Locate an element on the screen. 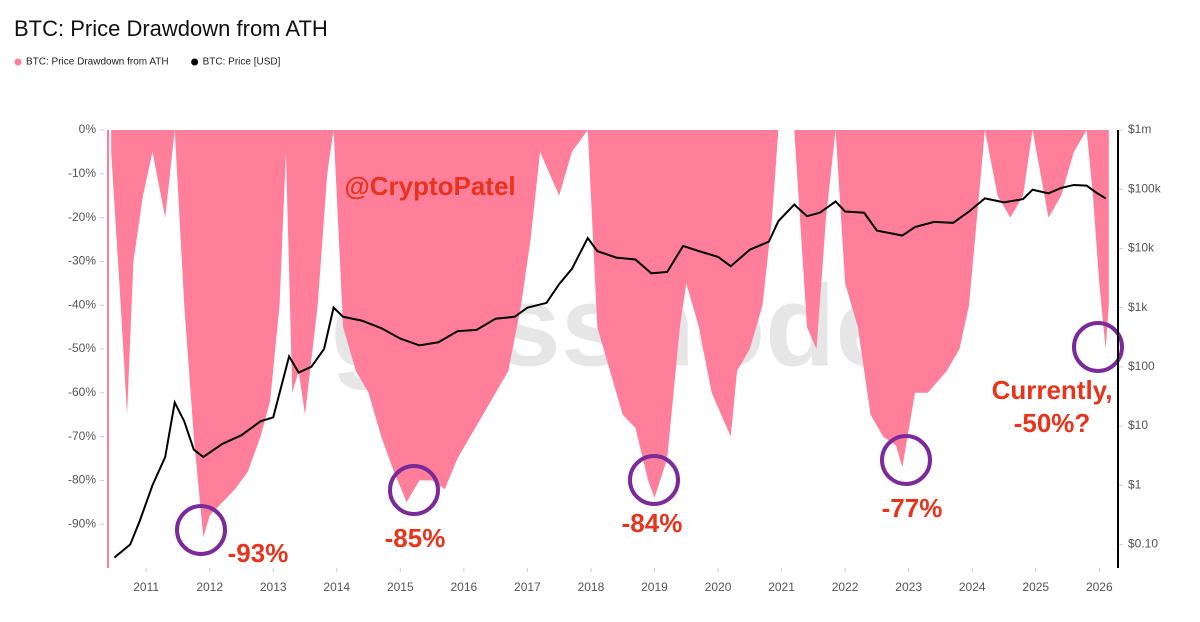 Image resolution: width=1200 pixels, height=622 pixels. x-tick-label: 2013 is located at coordinates (273, 587).